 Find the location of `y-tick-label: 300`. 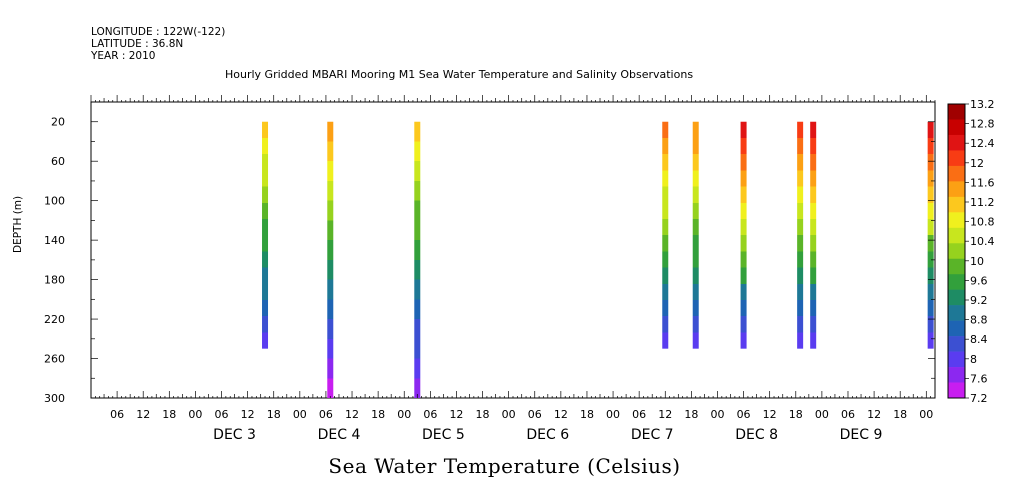

y-tick-label: 300 is located at coordinates (54, 398).